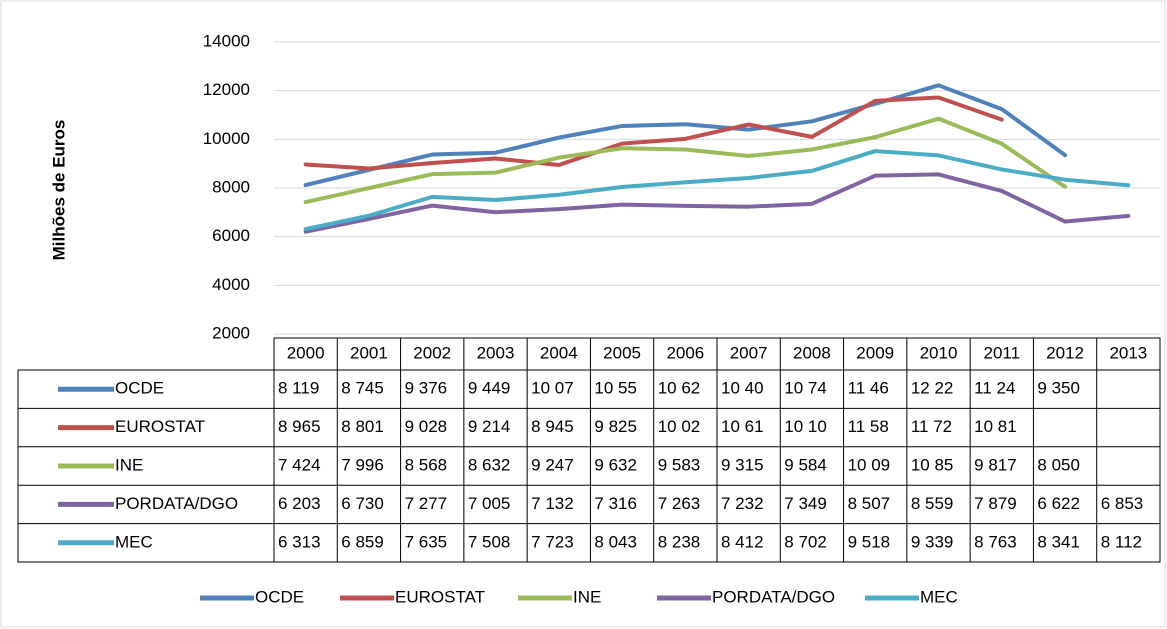 Image resolution: width=1167 pixels, height=629 pixels. What do you see at coordinates (1058, 388) in the screenshot?
I see `table-cell: 9 350` at bounding box center [1058, 388].